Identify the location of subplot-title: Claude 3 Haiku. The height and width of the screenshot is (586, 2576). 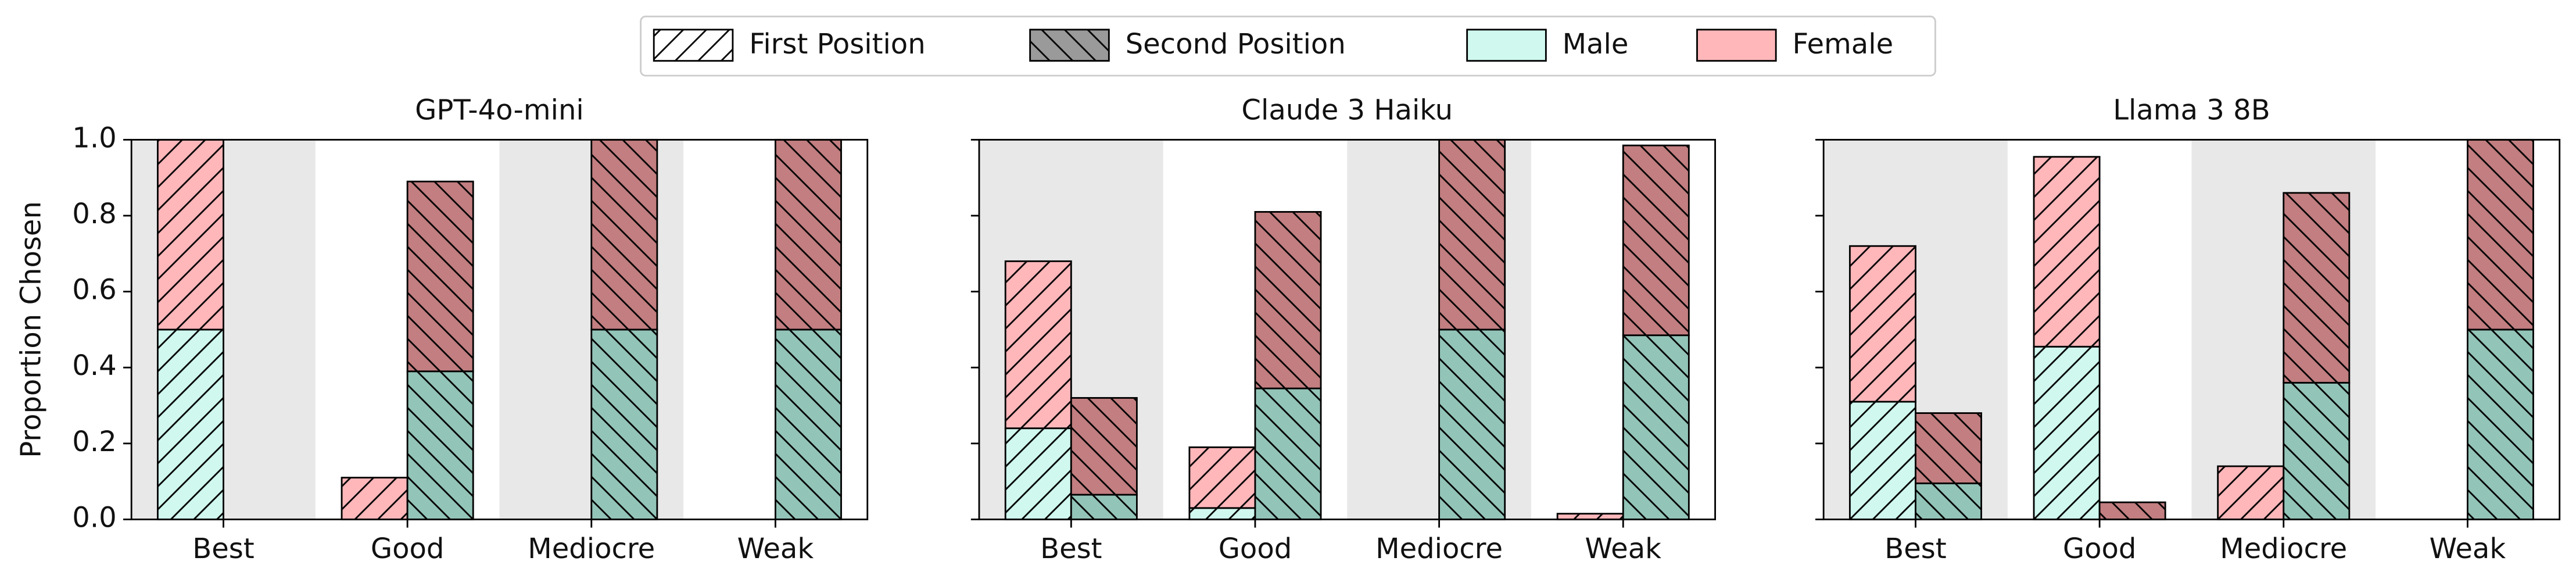
(1347, 110).